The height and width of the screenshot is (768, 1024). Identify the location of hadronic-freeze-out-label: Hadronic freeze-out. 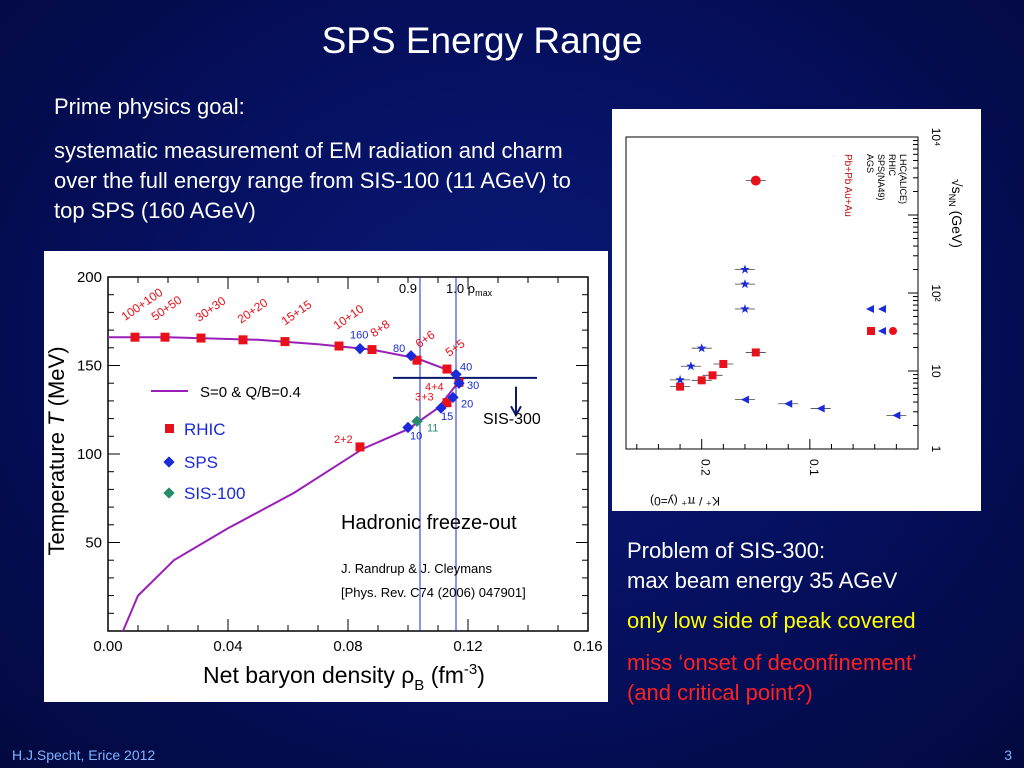
(429, 523).